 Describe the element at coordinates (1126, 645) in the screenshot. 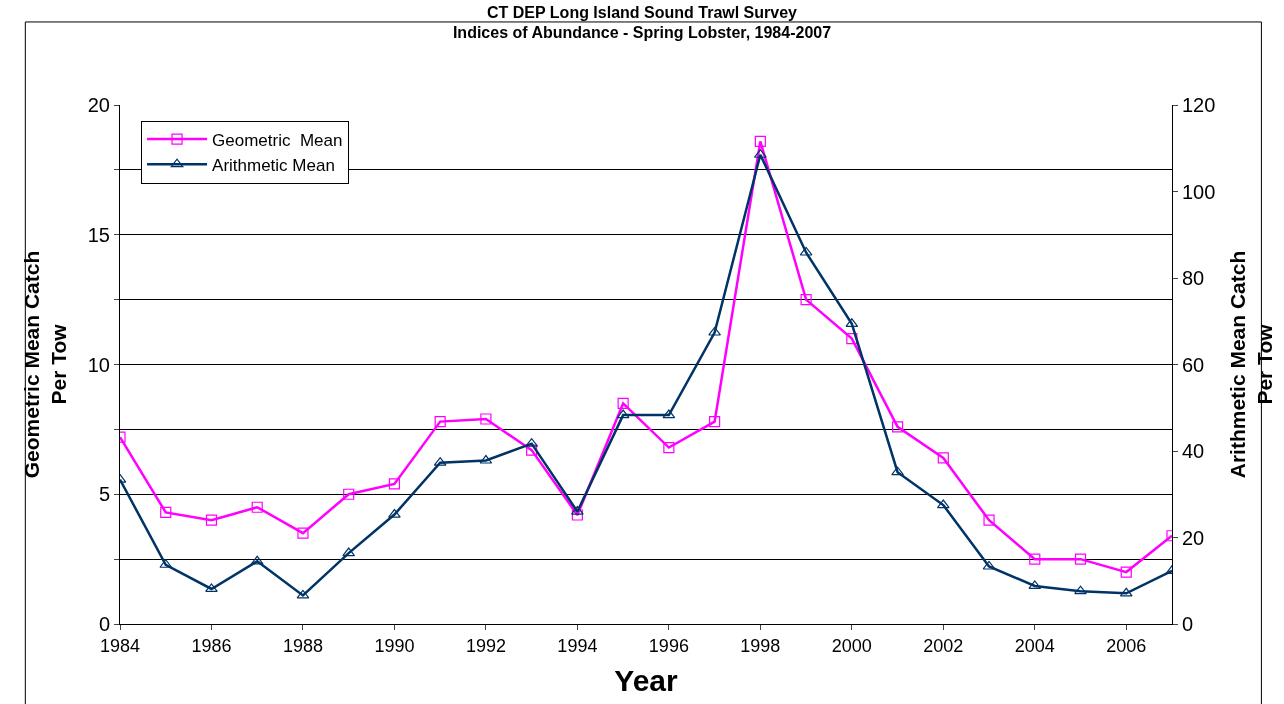

I see `x-tick-label: 2006` at that location.